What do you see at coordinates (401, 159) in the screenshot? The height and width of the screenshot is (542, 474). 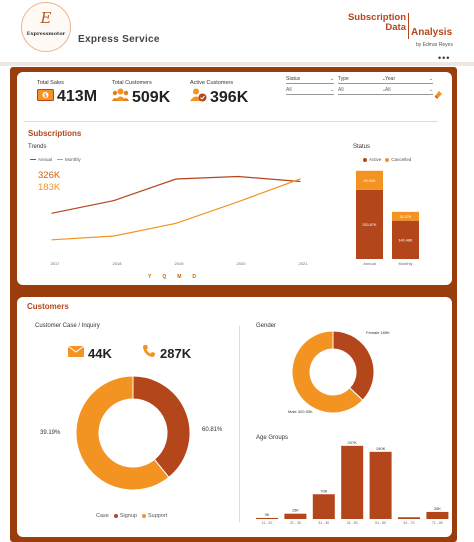 I see `legend-label: Cancelled` at bounding box center [401, 159].